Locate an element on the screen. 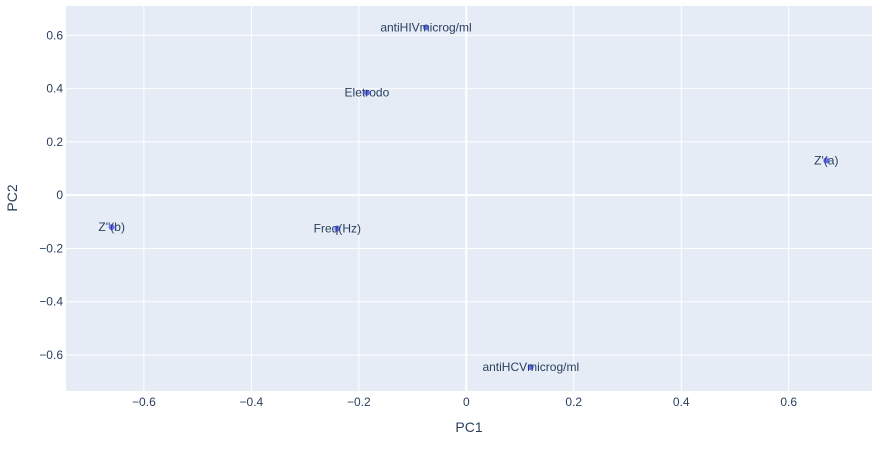 This screenshot has width=878, height=449. x-tick-label: −0.6 is located at coordinates (144, 402).